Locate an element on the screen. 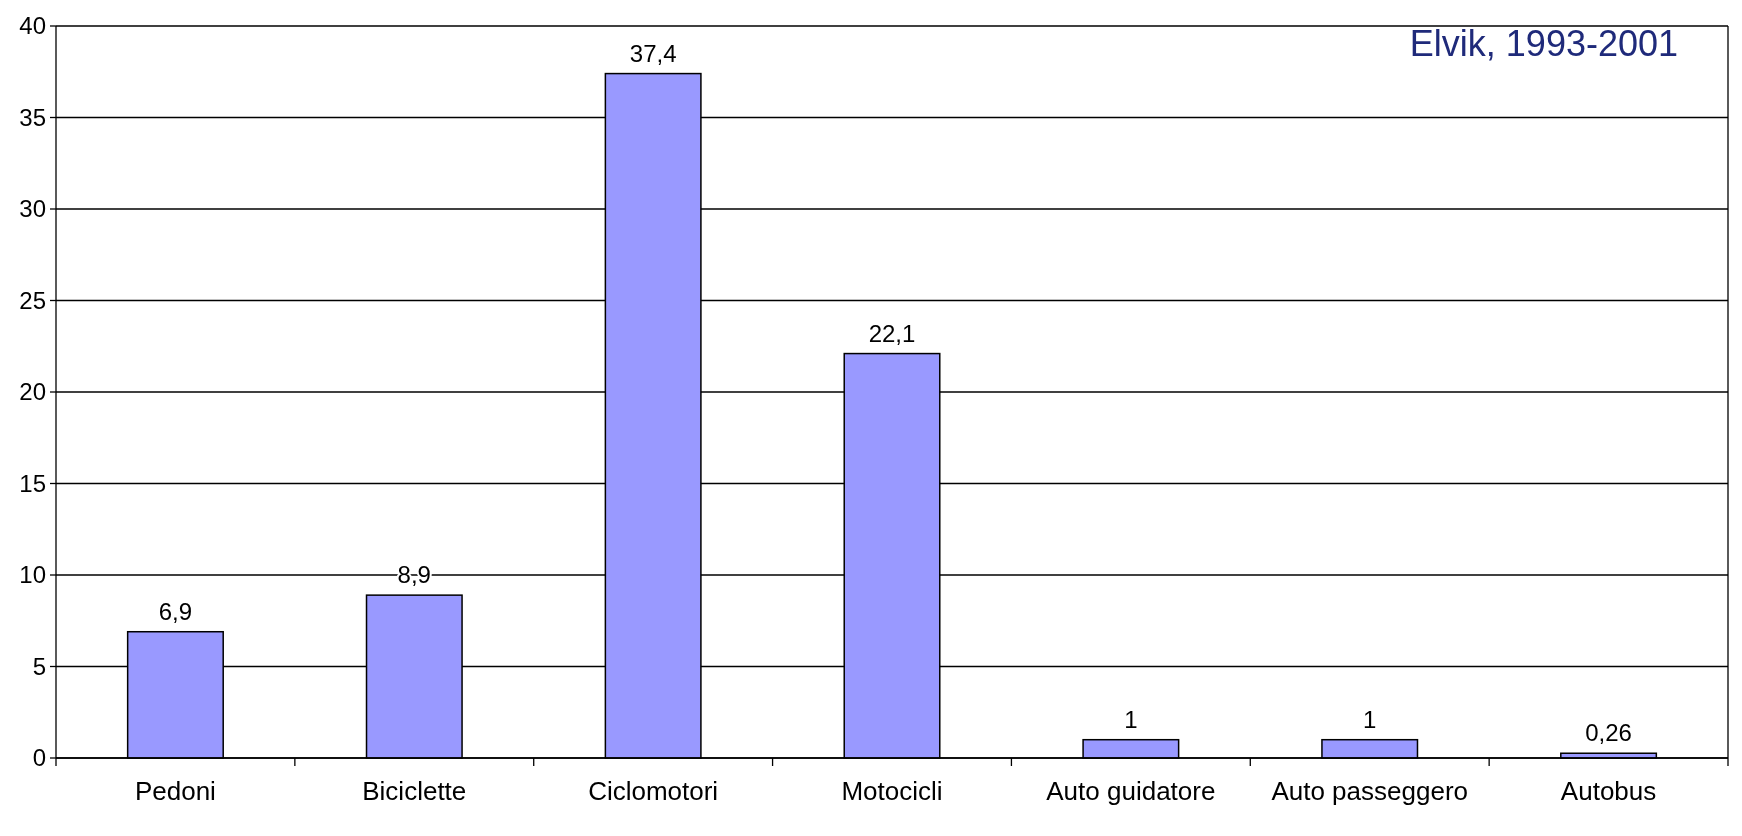 This screenshot has width=1742, height=836. data-label: 22,1 is located at coordinates (892, 333).